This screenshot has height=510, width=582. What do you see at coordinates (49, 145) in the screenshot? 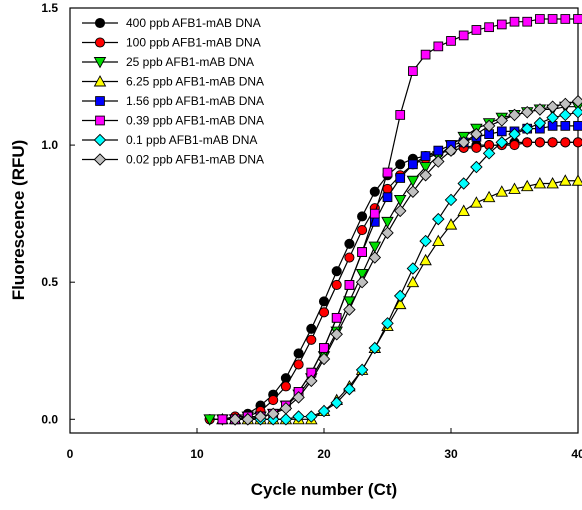
I see `y-tick-label: 1.0` at bounding box center [49, 145].